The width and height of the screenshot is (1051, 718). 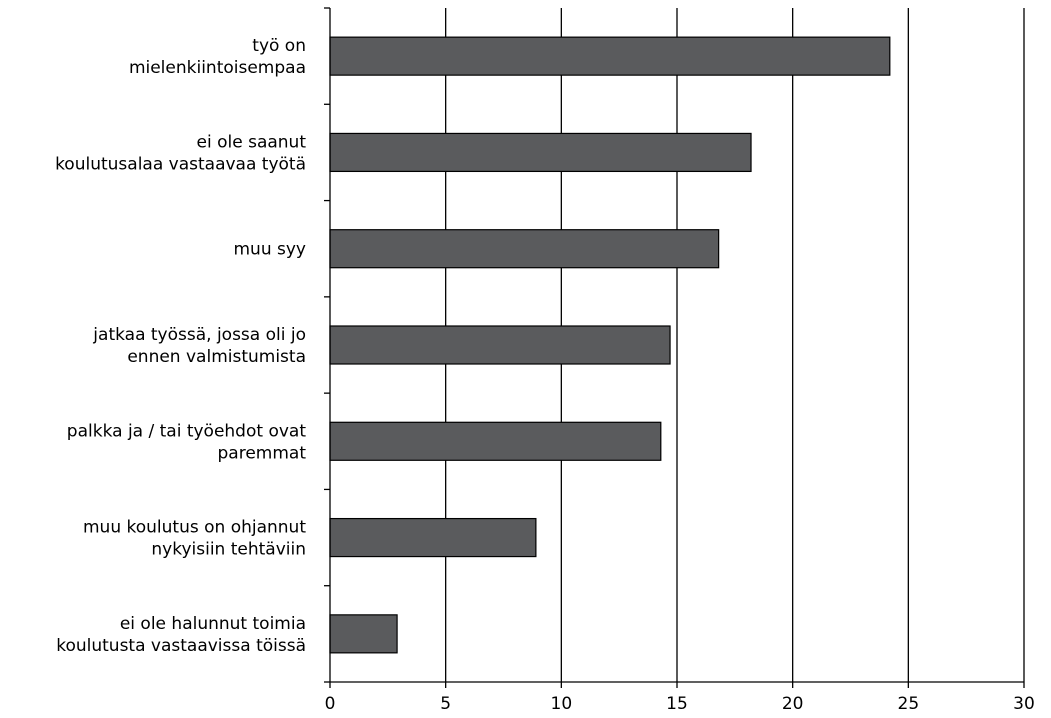 I want to click on x-tick-label: 30, so click(x=1024, y=704).